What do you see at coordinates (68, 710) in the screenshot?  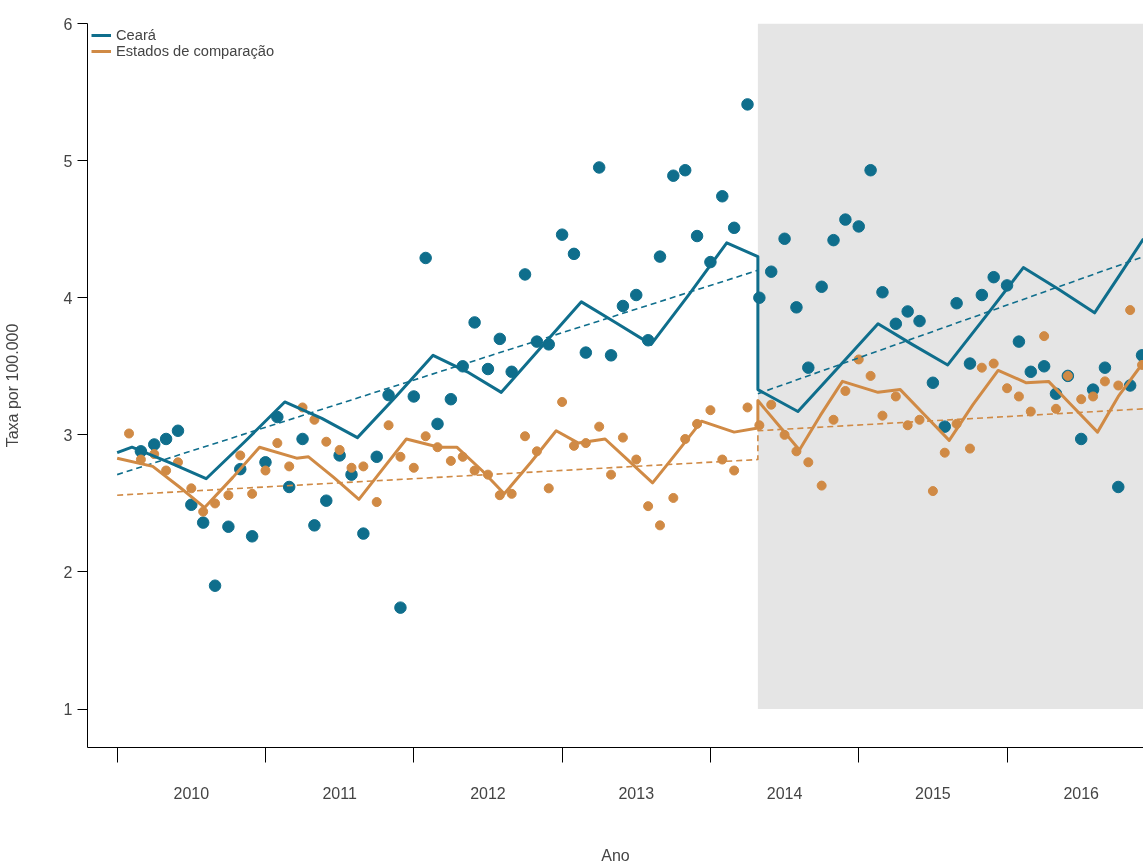 I see `y-tick-label: 1` at bounding box center [68, 710].